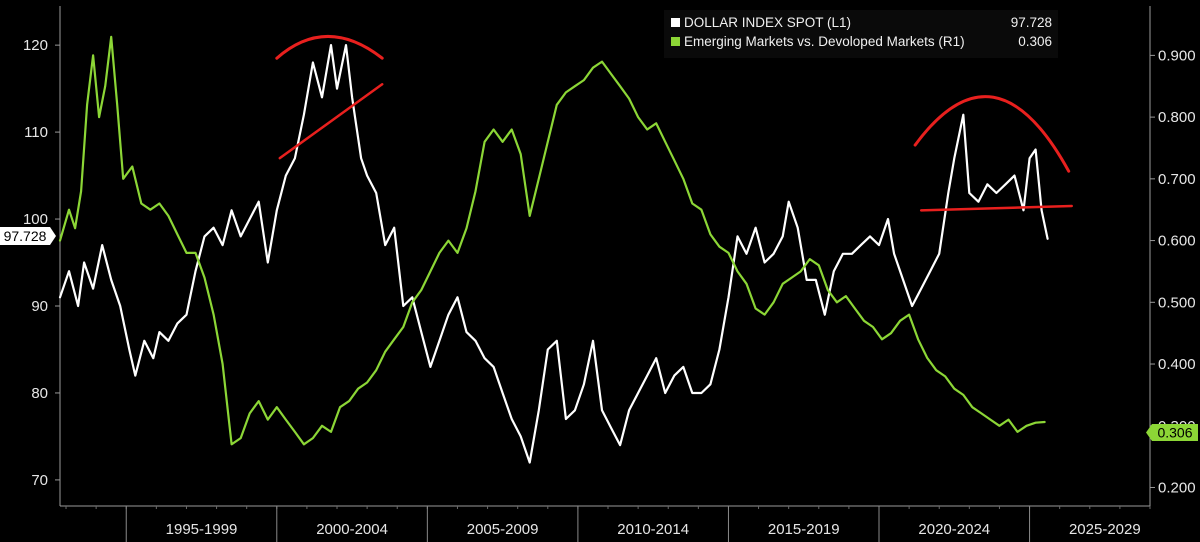 This screenshot has height=542, width=1200. I want to click on legend-label-dollar: DOLLAR INDEX SPOT (L1), so click(767, 22).